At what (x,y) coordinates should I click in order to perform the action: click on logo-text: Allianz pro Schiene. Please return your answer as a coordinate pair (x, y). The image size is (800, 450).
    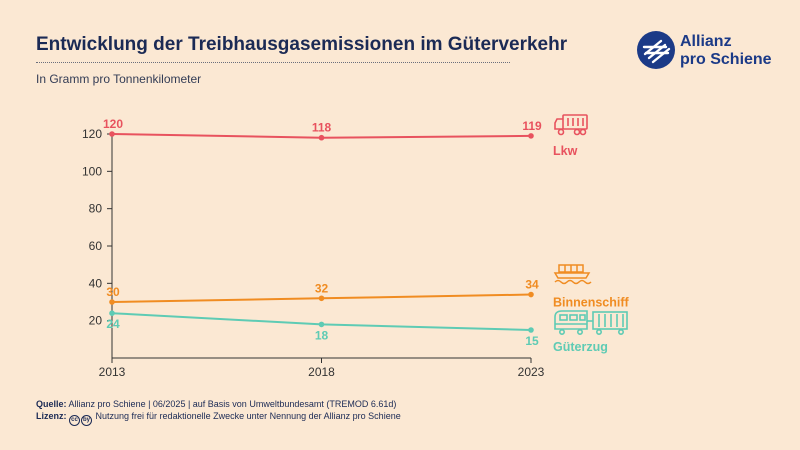
    Looking at the image, I should click on (726, 51).